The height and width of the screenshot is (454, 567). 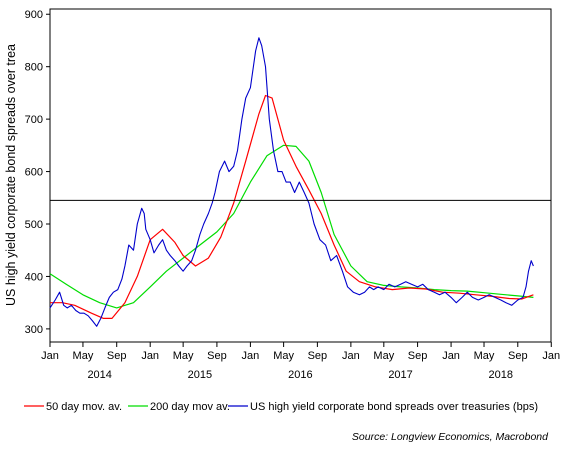 What do you see at coordinates (84, 407) in the screenshot?
I see `legend-label-50day: 50 day mov. av.` at bounding box center [84, 407].